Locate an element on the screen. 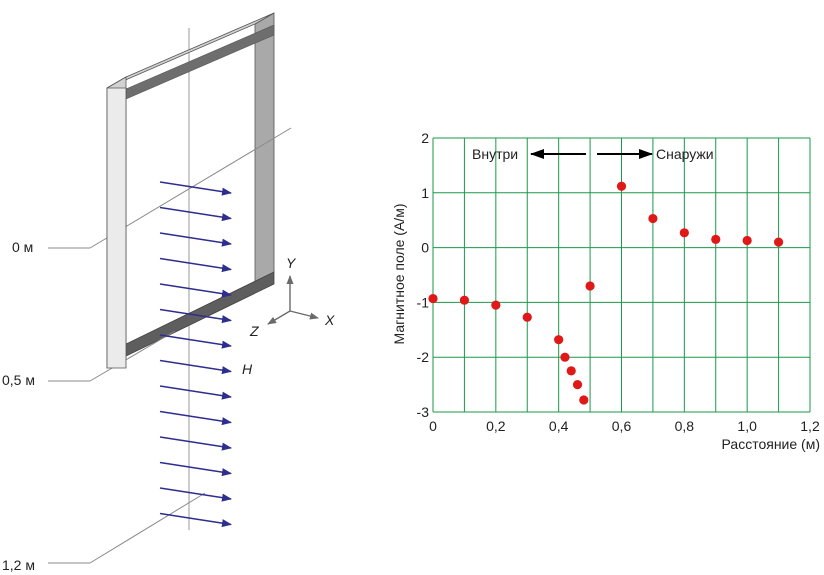  x-tick-label: 1,2 is located at coordinates (810, 426).